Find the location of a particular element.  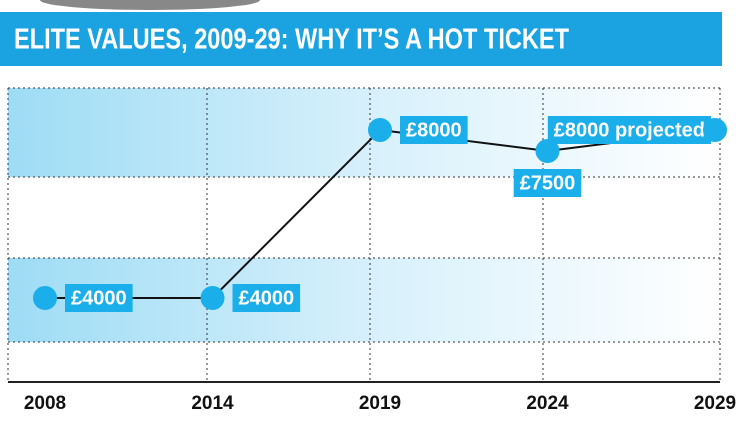

decoration is located at coordinates (150, 5).